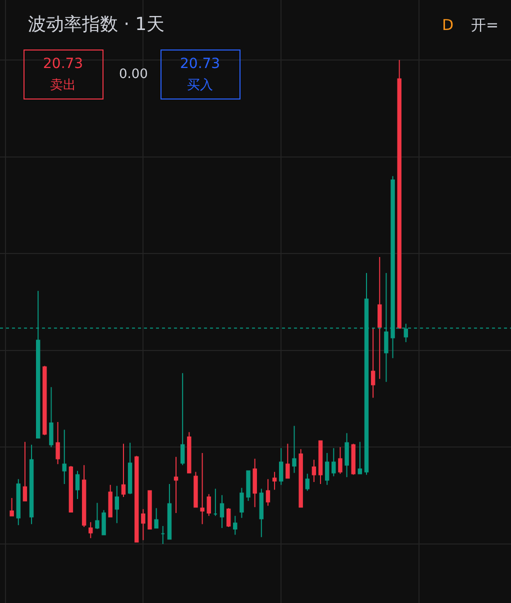 This screenshot has width=511, height=603. Describe the element at coordinates (485, 25) in the screenshot. I see `text: 开=` at that location.